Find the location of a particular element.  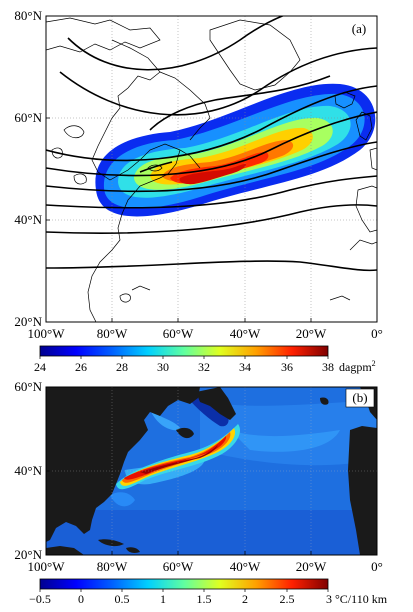

panel-a-label: (a) is located at coordinates (359, 28).